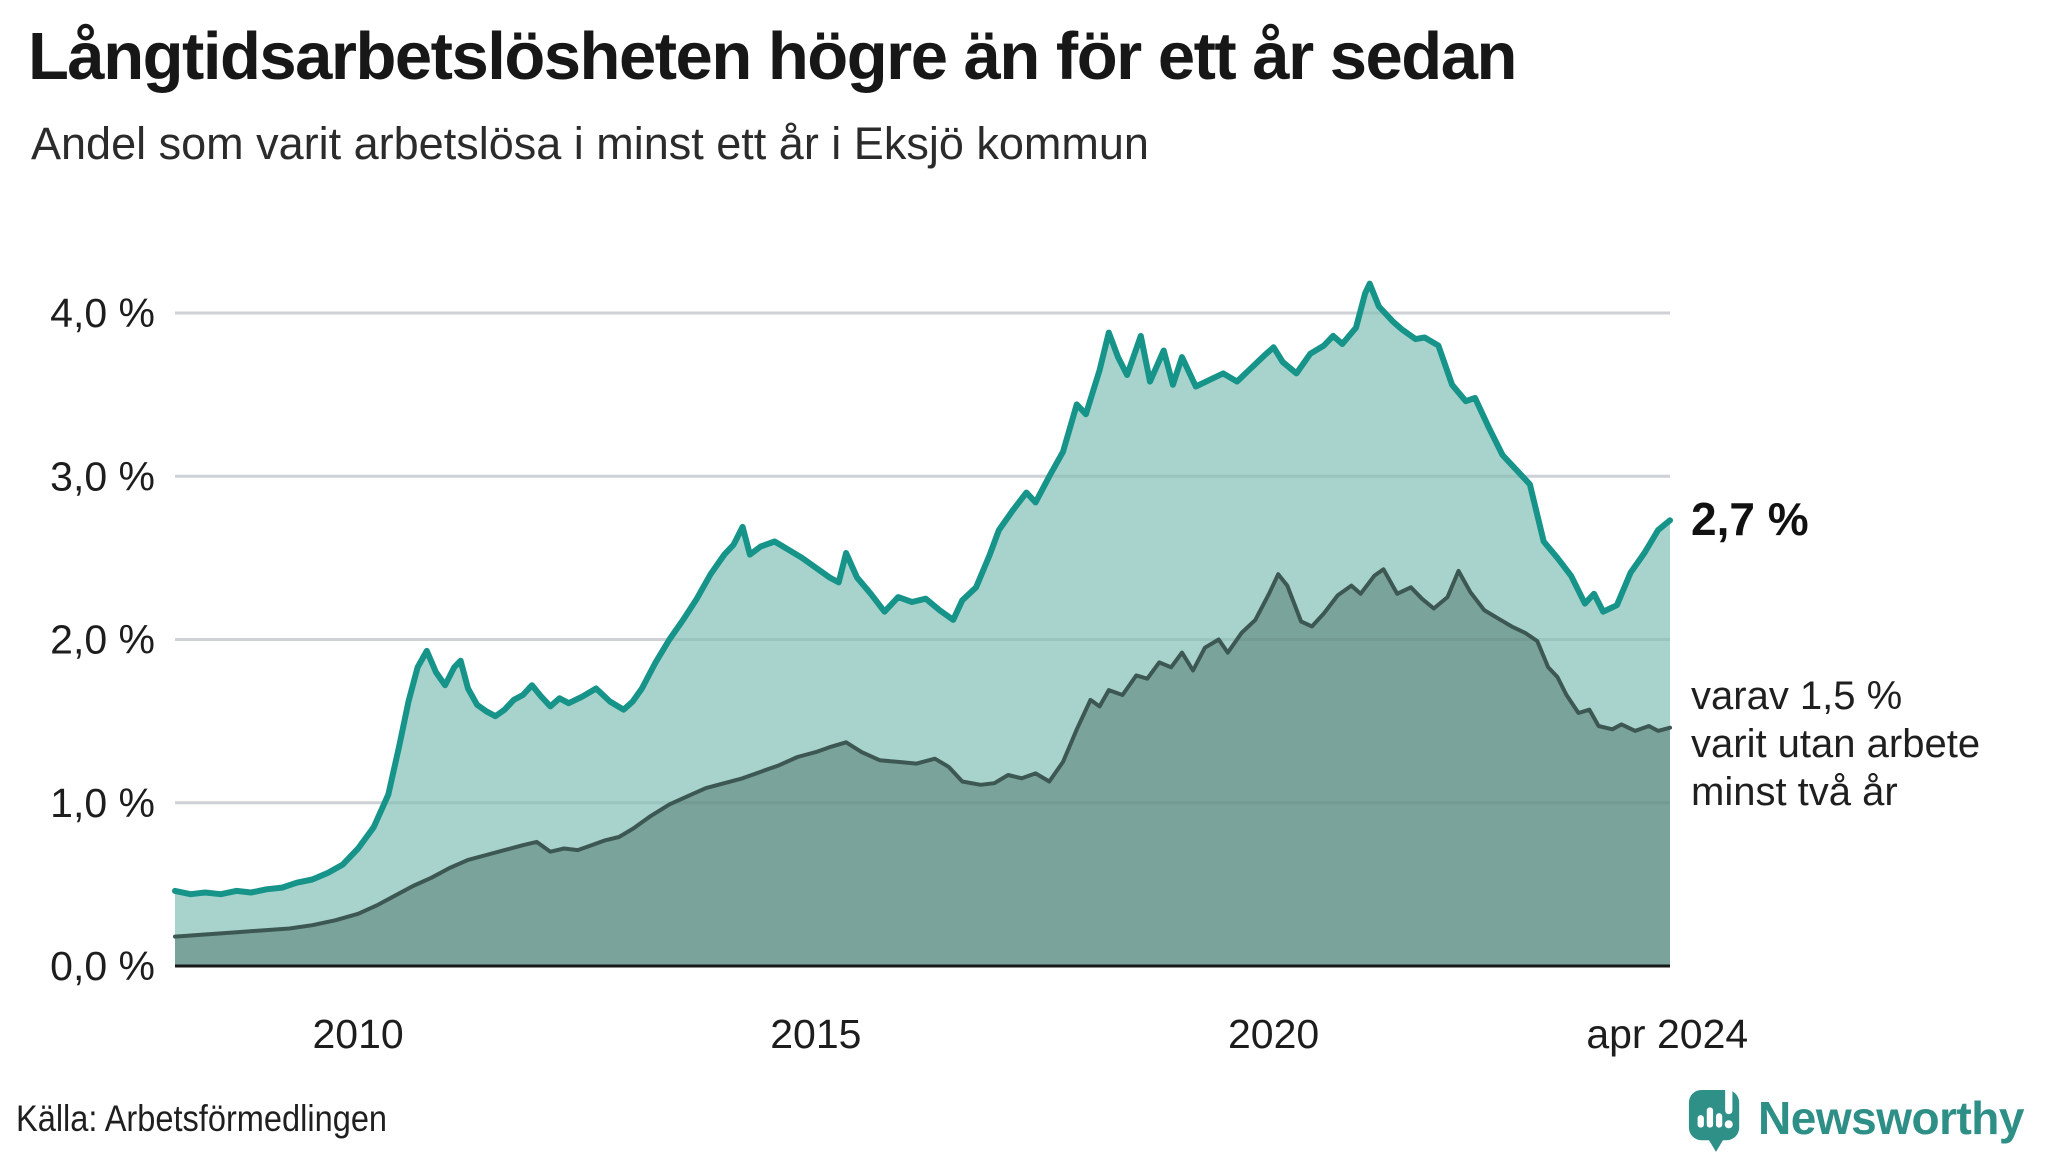 The height and width of the screenshot is (1152, 2048). I want to click on x-tick-label-2015: 2015, so click(815, 1034).